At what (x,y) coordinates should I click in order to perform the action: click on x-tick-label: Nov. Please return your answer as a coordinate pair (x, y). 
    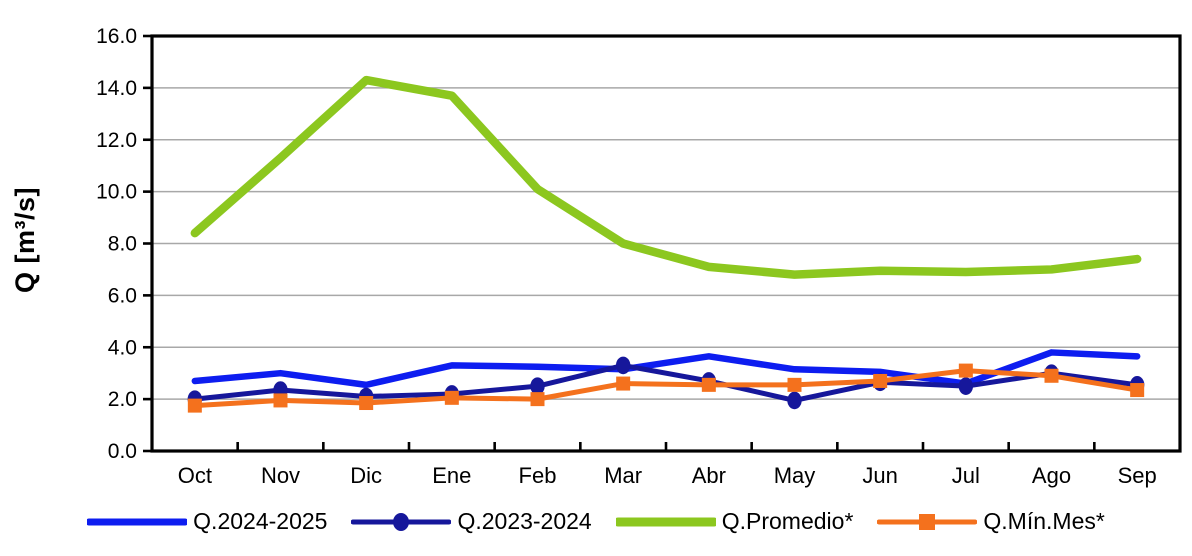
    Looking at the image, I should click on (280, 475).